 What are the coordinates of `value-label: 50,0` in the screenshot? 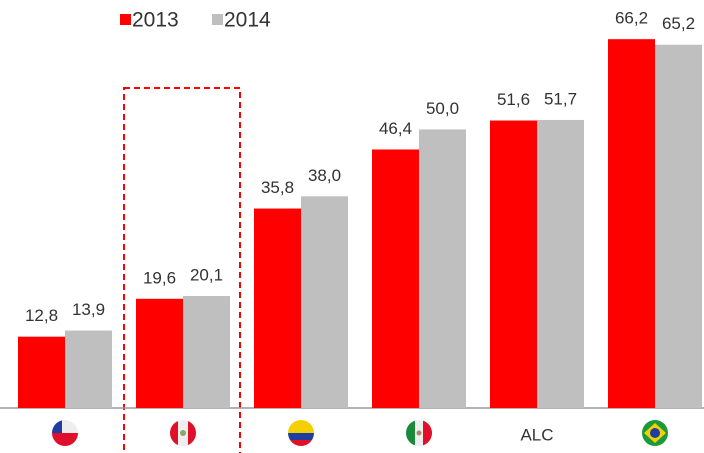 It's located at (442, 108).